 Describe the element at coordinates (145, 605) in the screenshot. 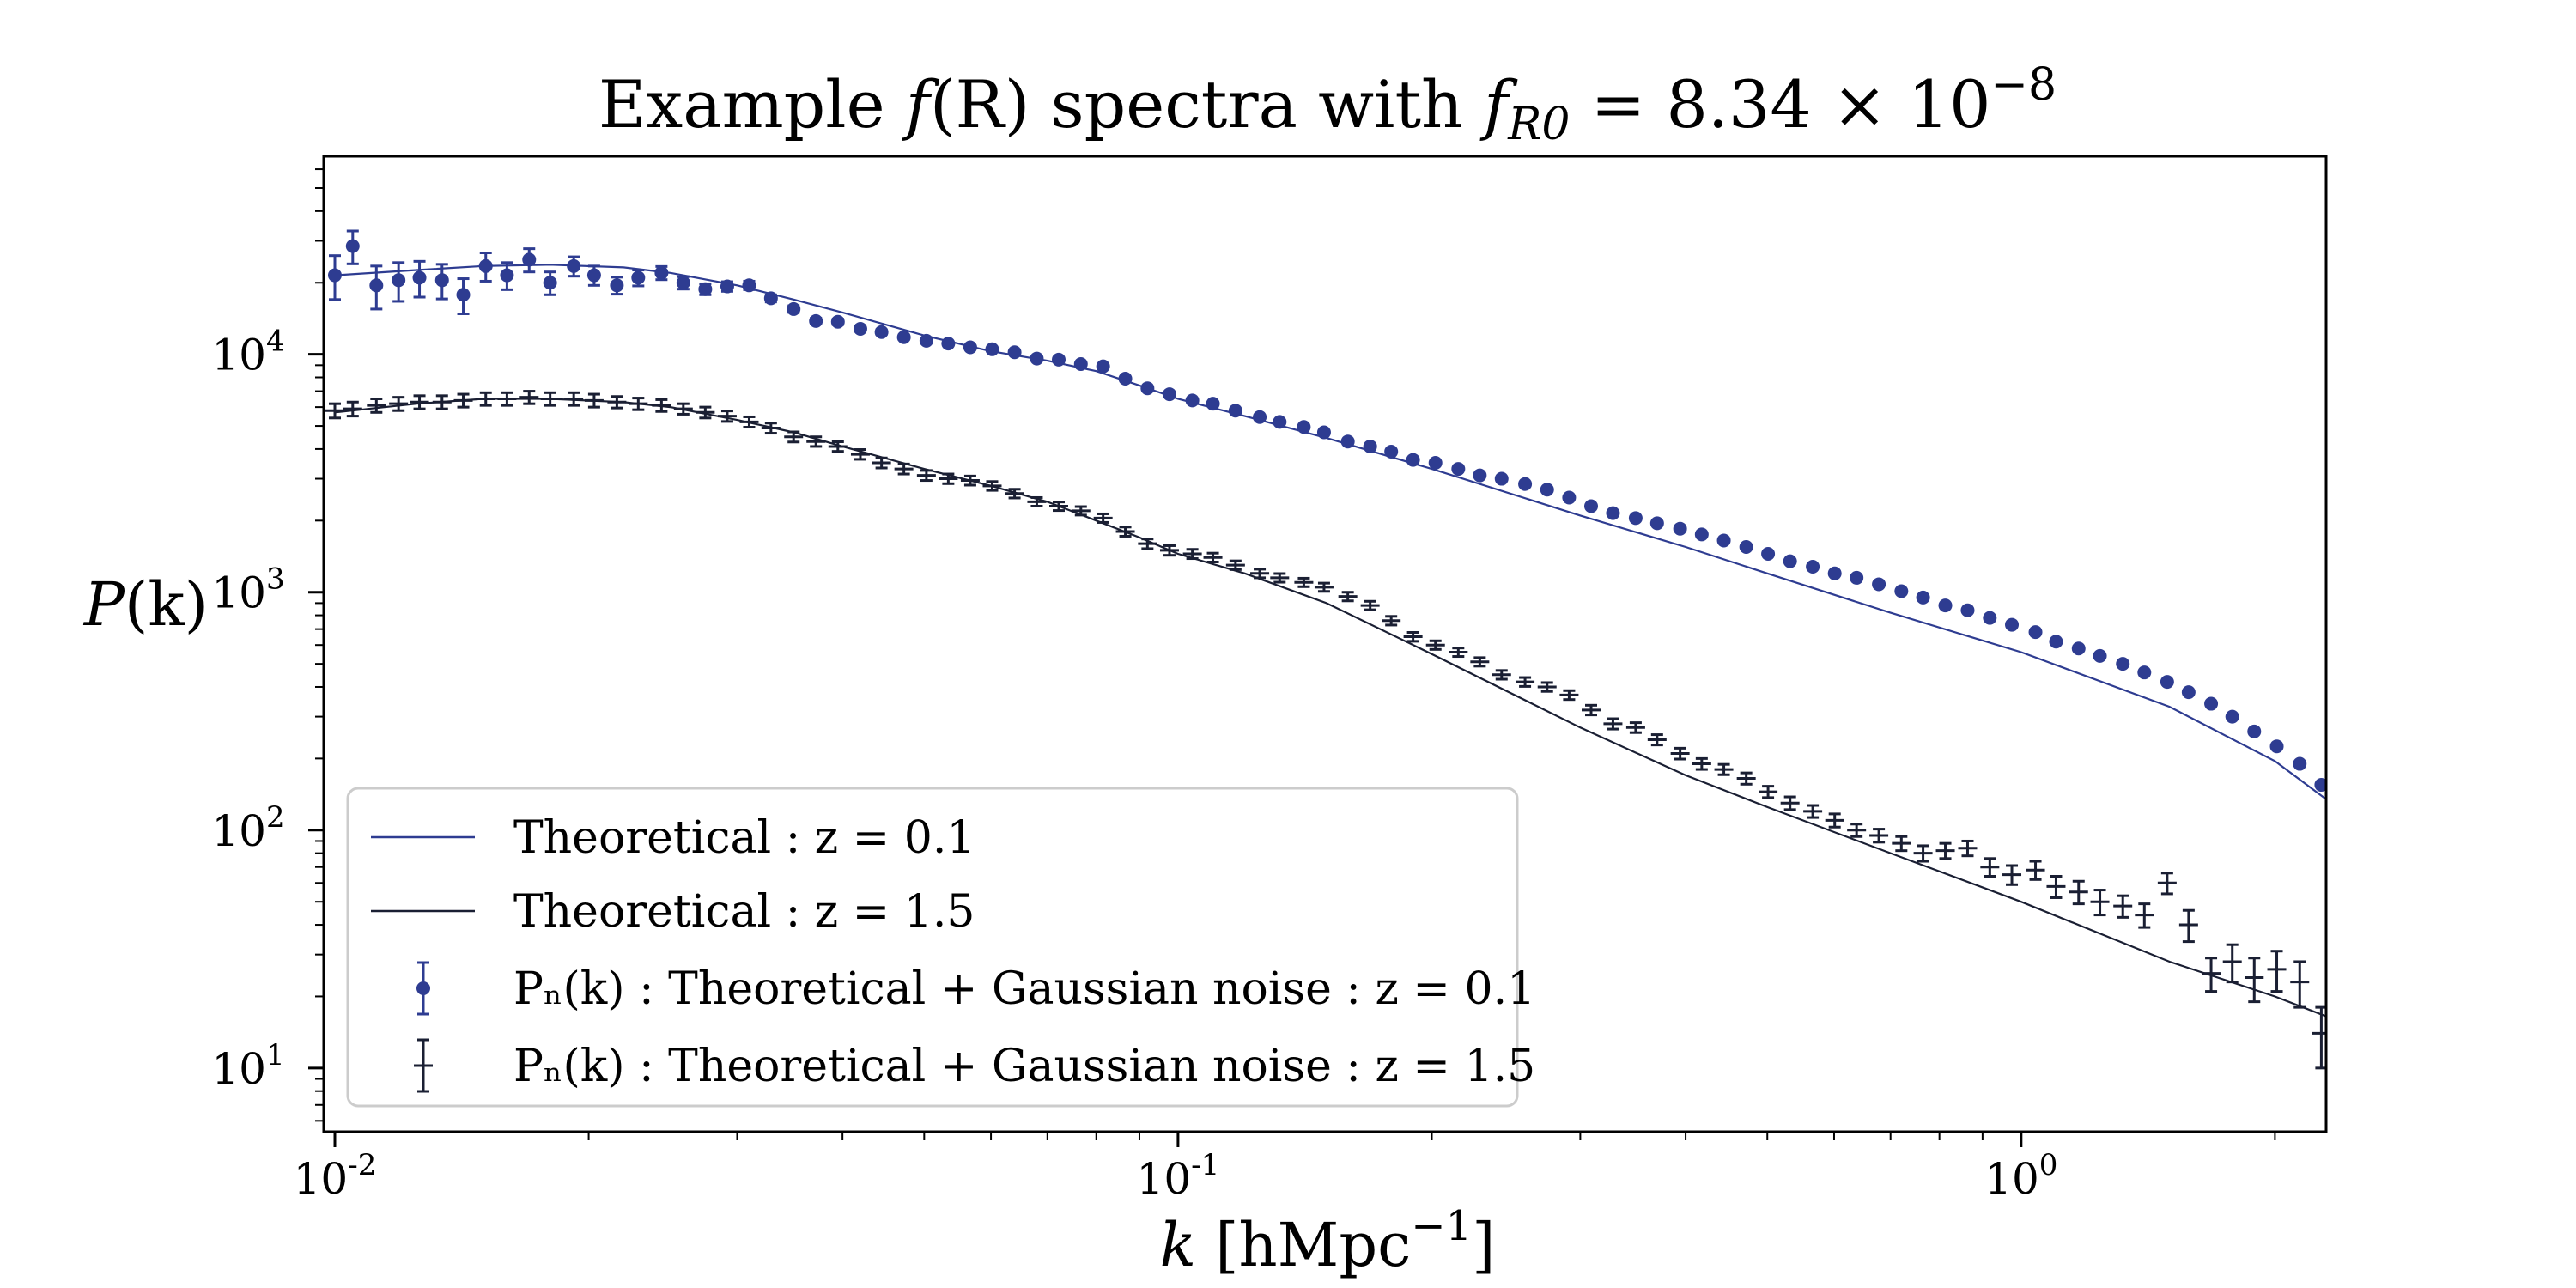

I see `y-axis-label: P(k)` at that location.